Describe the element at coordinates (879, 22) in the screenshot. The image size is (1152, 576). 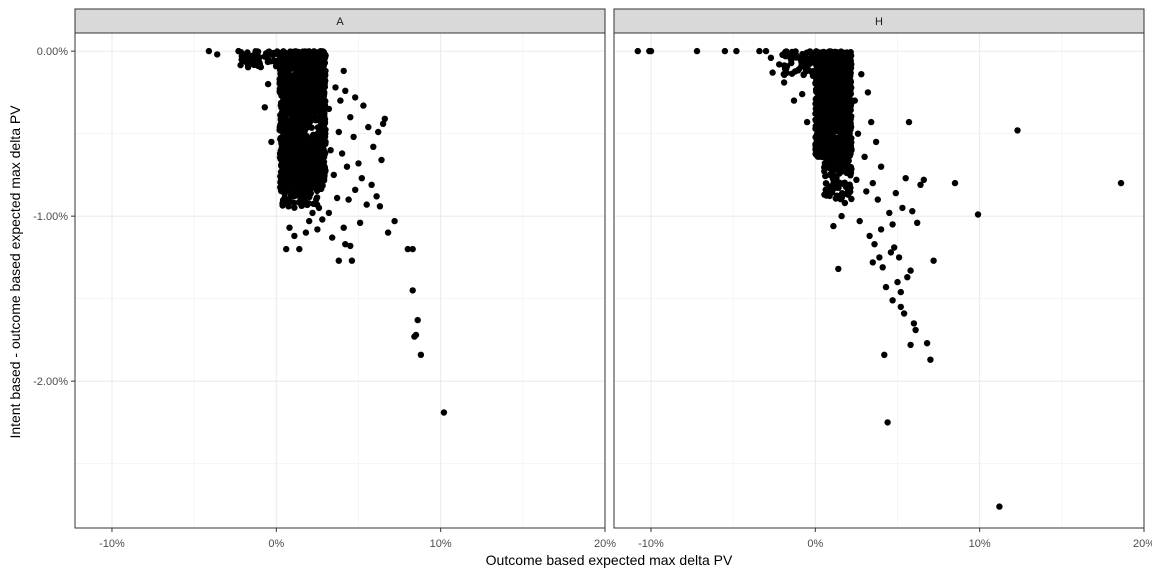
I see `facet-strip-label: H` at that location.